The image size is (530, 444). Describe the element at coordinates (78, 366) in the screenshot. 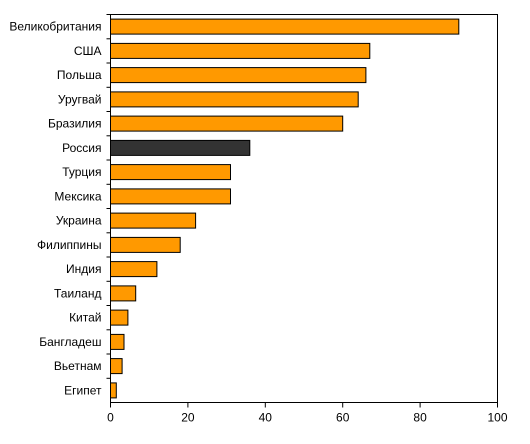

I see `category-label: Вьетнам` at that location.